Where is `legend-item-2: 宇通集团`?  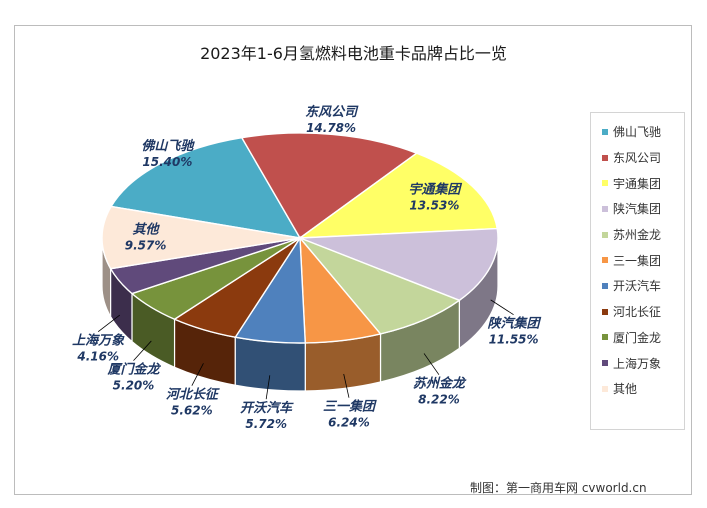
legend-item-2: 宇通集团 is located at coordinates (637, 183).